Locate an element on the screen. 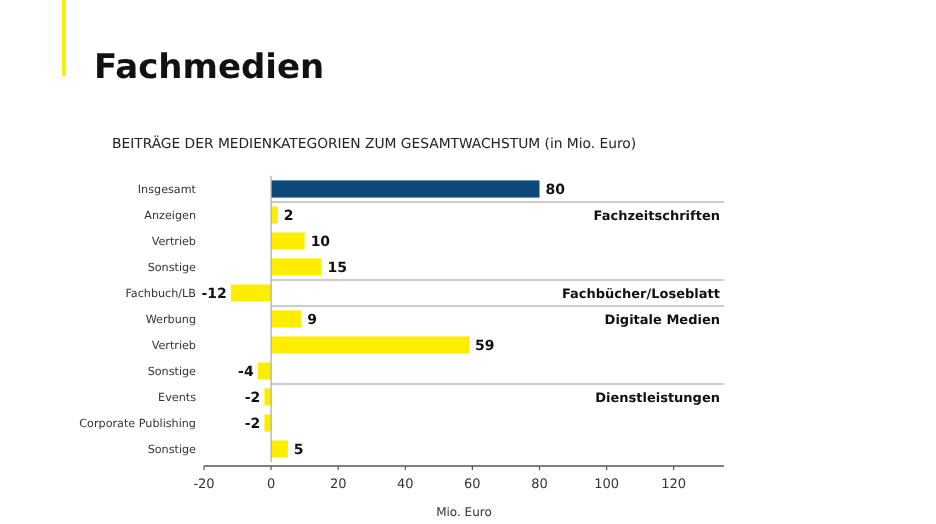 The image size is (936, 524). chart-title: Fachmedien is located at coordinates (209, 68).